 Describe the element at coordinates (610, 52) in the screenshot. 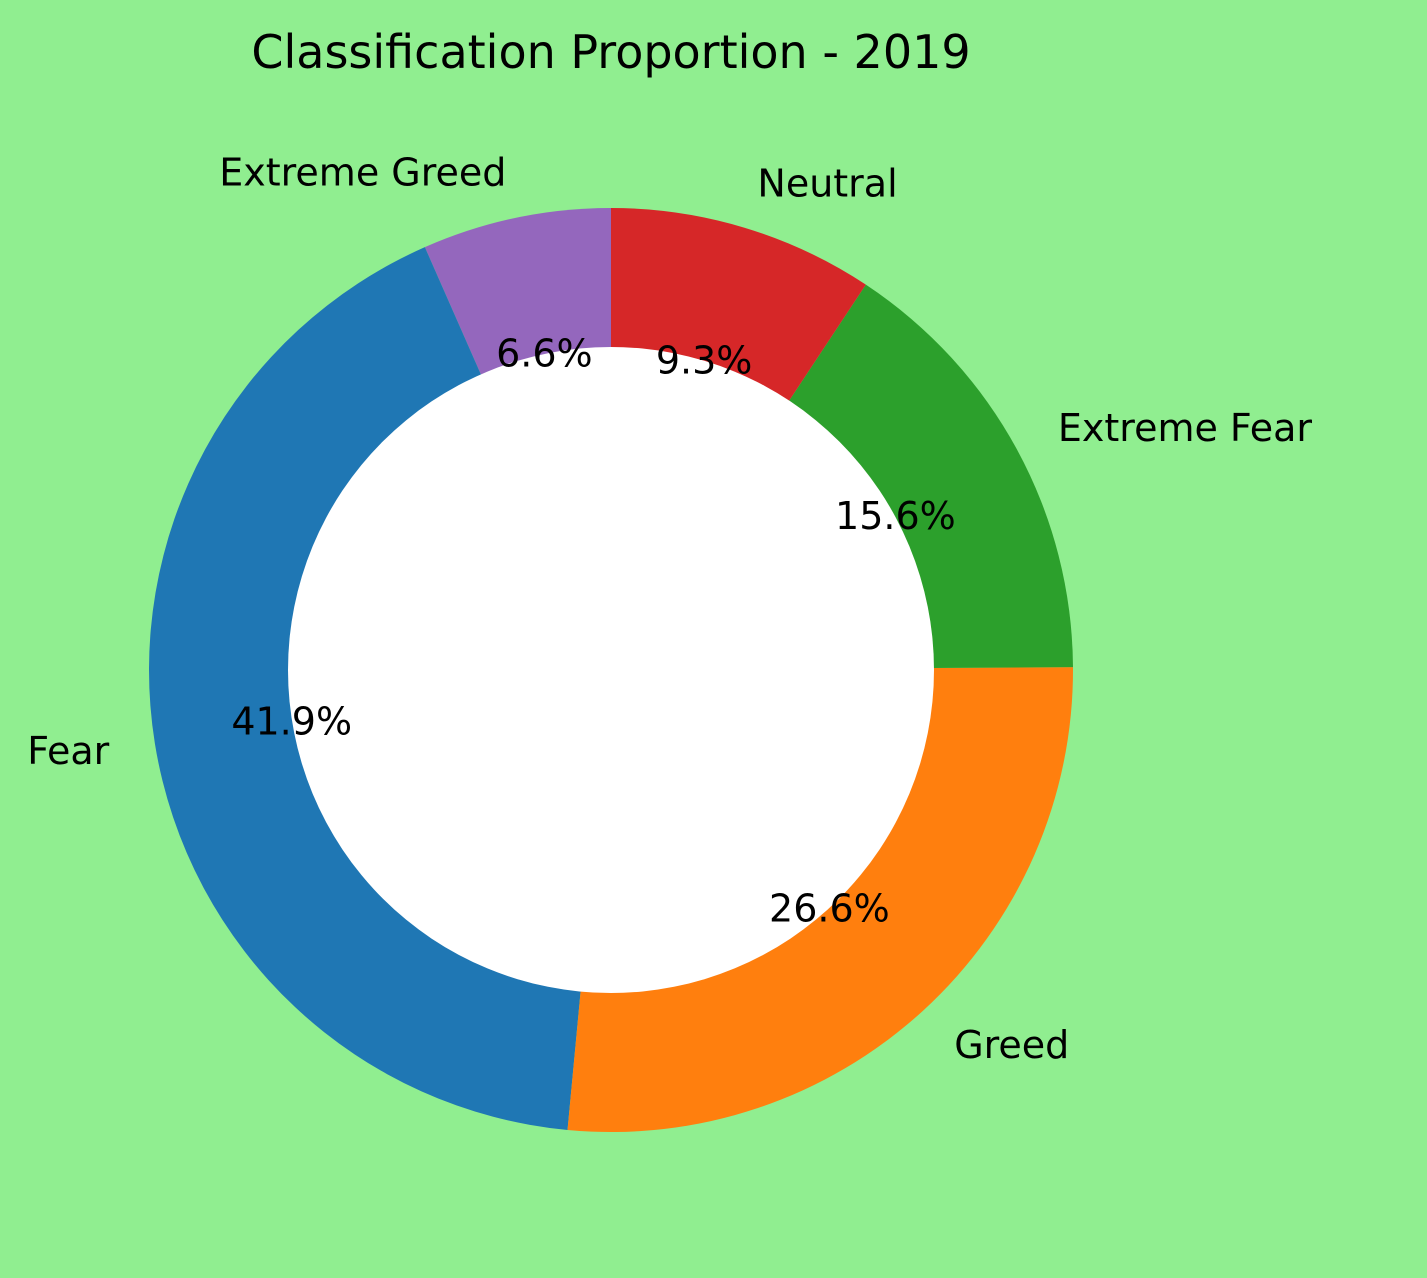

I see `chart-title: Classification Proportion - 2019` at that location.